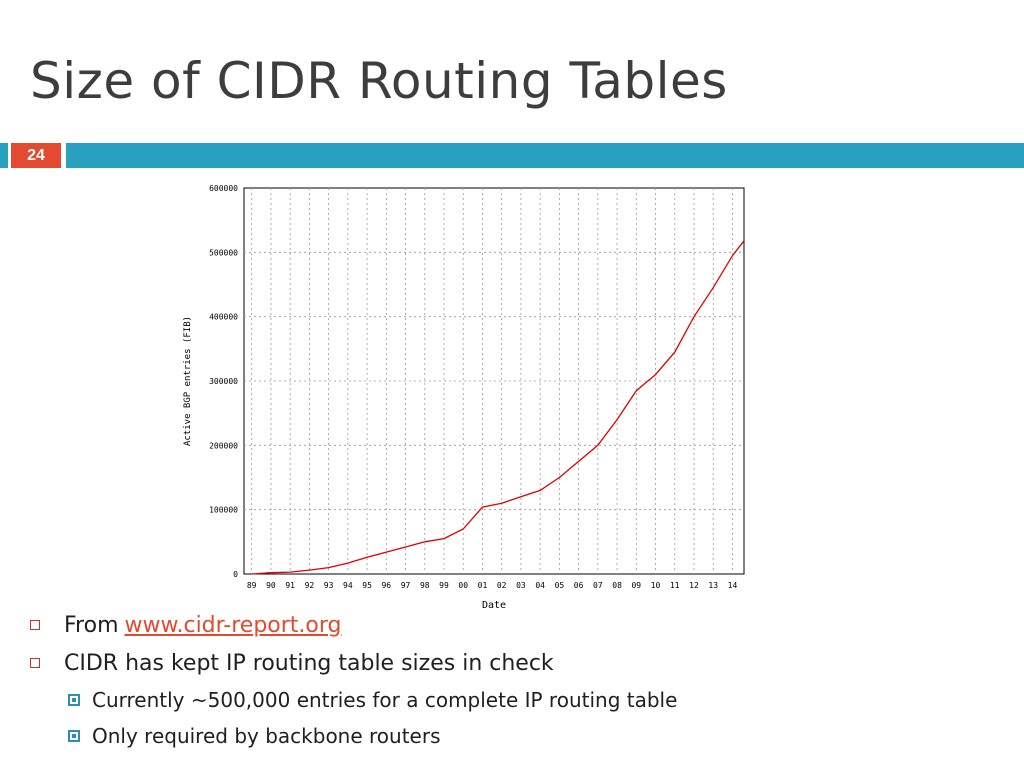  What do you see at coordinates (379, 81) in the screenshot?
I see `slide-title: Size of CIDR Routing Tables` at bounding box center [379, 81].